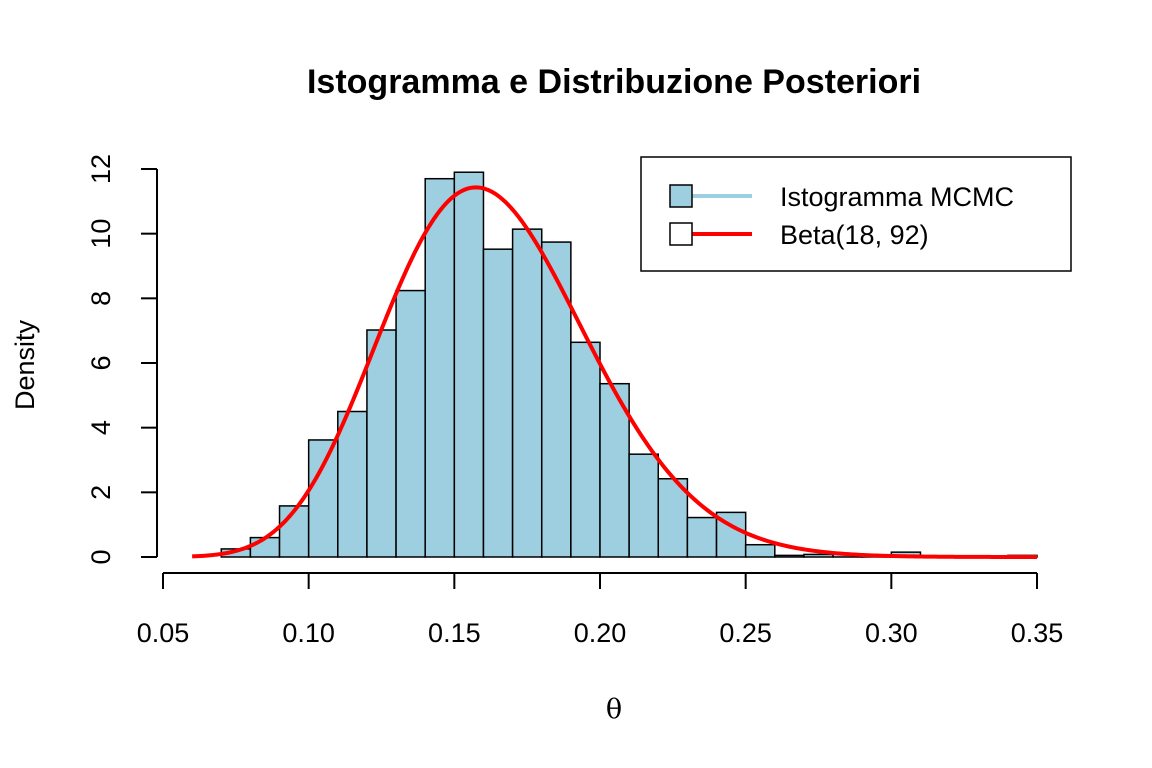 Image resolution: width=1152 pixels, height=768 pixels. Describe the element at coordinates (25, 364) in the screenshot. I see `y-axis-label: Density` at that location.